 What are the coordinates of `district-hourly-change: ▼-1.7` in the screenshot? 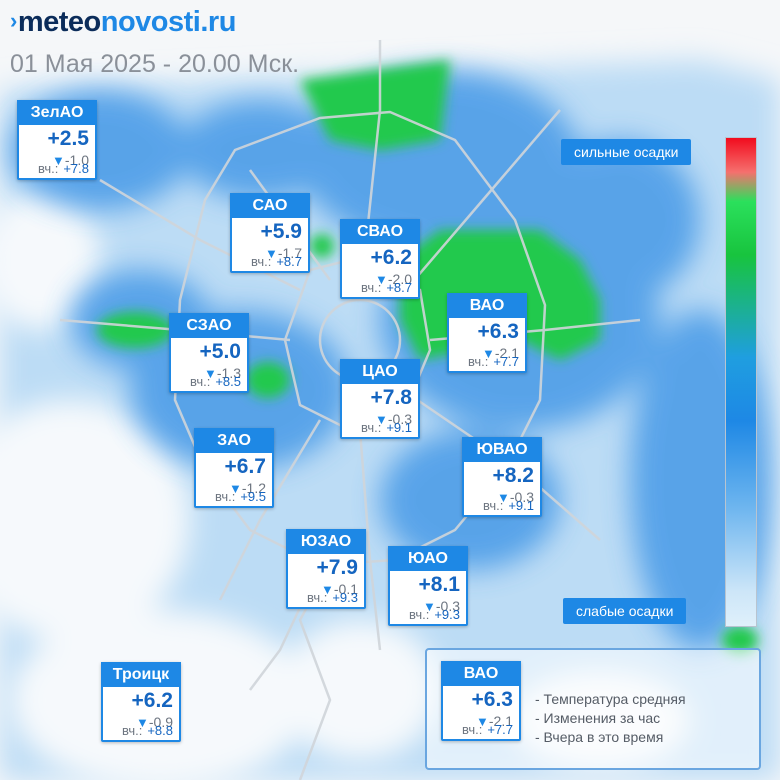 It's located at (283, 253).